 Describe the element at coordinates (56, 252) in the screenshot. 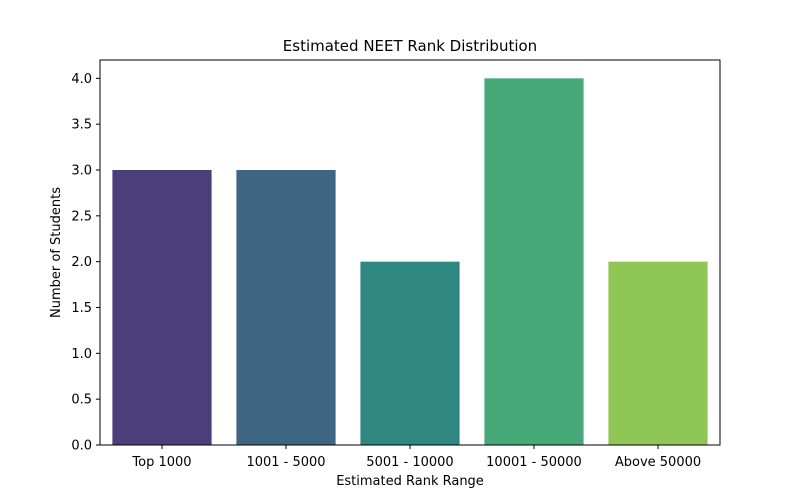

I see `y-axis-label: Number of Students` at that location.